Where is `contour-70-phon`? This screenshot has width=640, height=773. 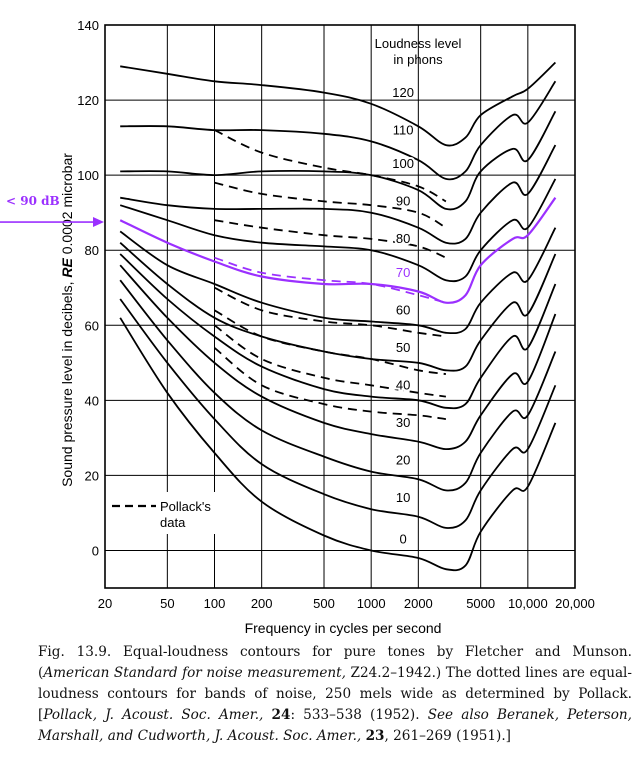 contour-70-phon is located at coordinates (338, 250).